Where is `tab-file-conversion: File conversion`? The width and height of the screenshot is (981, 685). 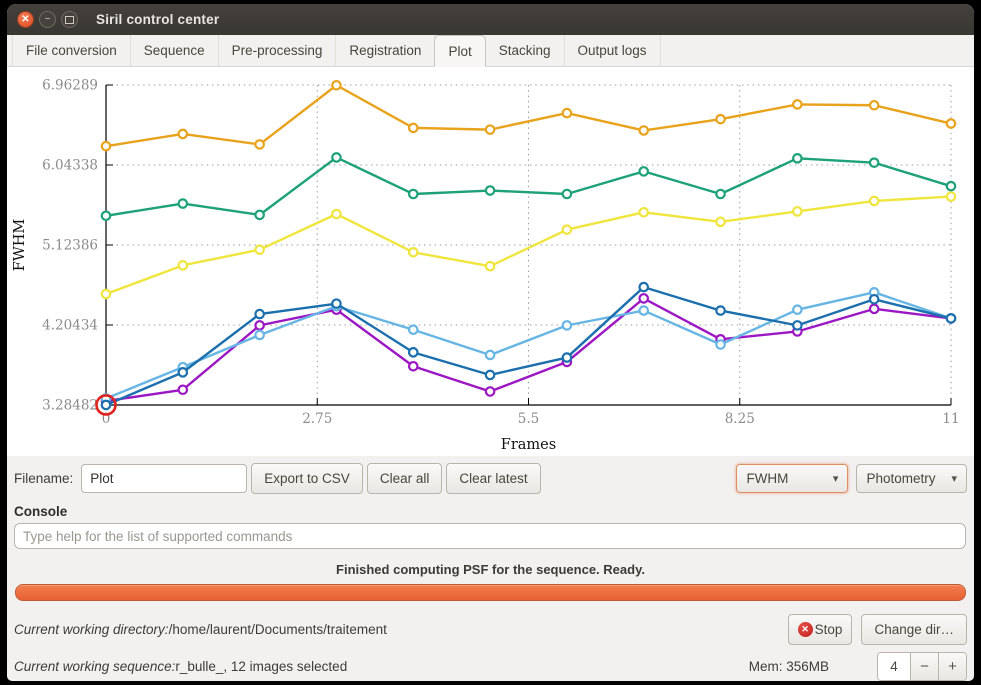
tab-file-conversion: File conversion is located at coordinates (71, 50).